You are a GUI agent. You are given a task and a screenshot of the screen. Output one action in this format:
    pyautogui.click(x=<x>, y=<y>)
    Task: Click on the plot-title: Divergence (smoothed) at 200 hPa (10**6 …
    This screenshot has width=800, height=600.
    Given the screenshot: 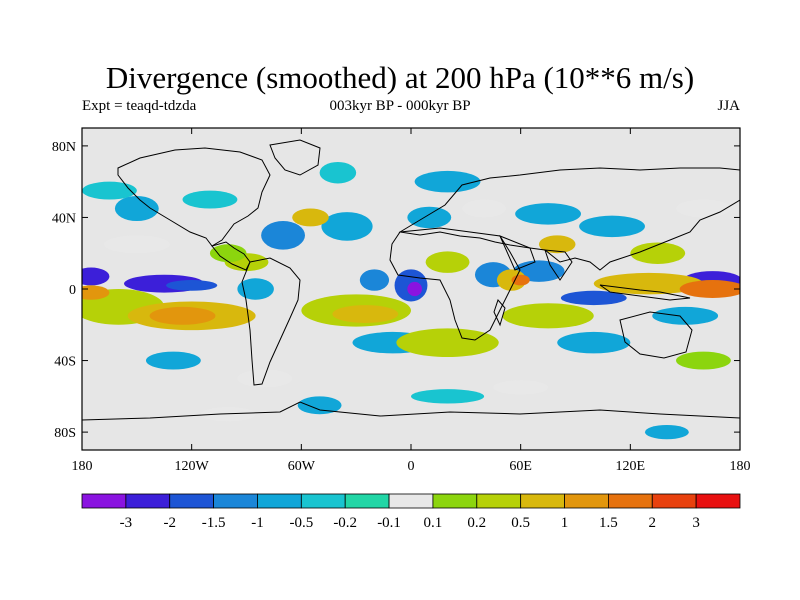 What is the action you would take?
    pyautogui.click(x=400, y=77)
    